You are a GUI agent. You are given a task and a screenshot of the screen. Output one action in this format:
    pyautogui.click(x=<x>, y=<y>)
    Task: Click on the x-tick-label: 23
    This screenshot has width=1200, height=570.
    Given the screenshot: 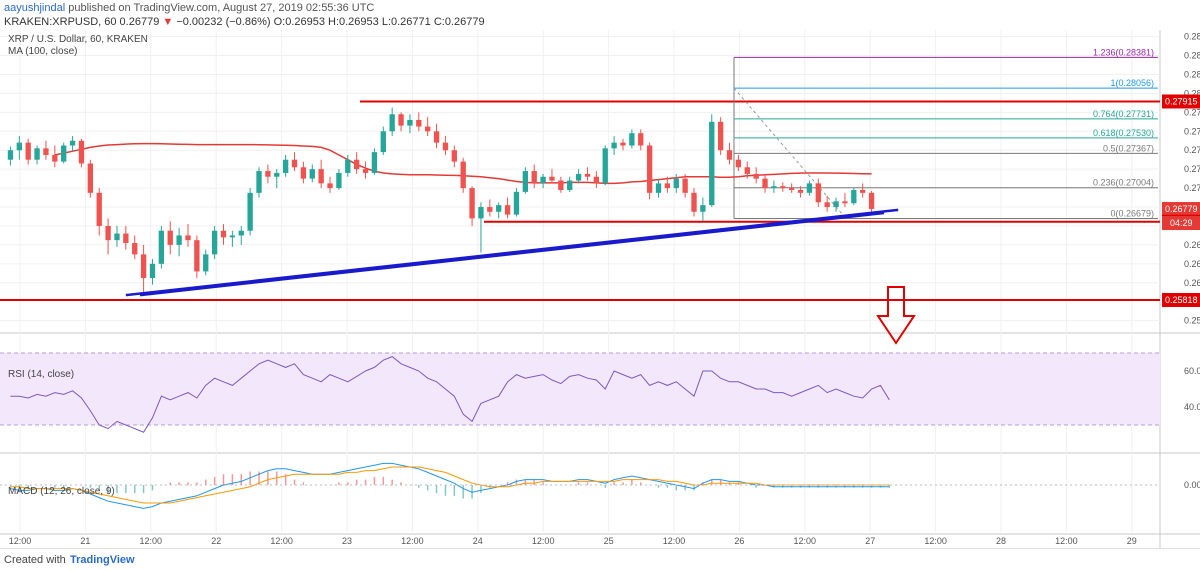 What is the action you would take?
    pyautogui.click(x=347, y=541)
    